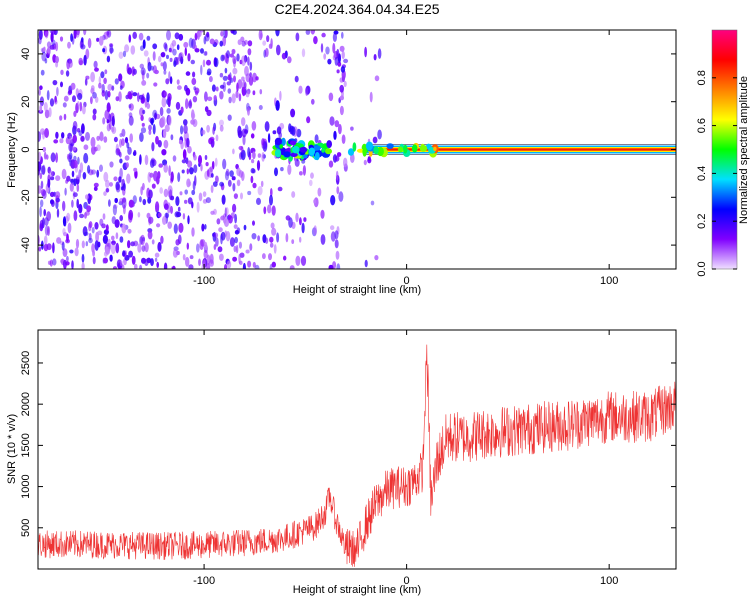  Describe the element at coordinates (702, 221) in the screenshot. I see `colorbar-tick-label: 0.2` at that location.